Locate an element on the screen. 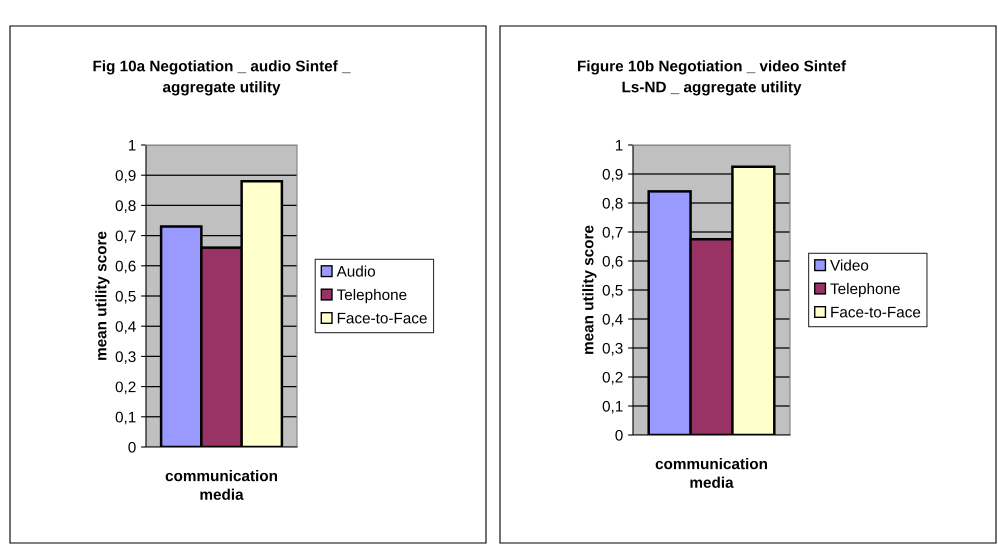 Image resolution: width=998 pixels, height=544 pixels. legend-label: Video is located at coordinates (849, 265).